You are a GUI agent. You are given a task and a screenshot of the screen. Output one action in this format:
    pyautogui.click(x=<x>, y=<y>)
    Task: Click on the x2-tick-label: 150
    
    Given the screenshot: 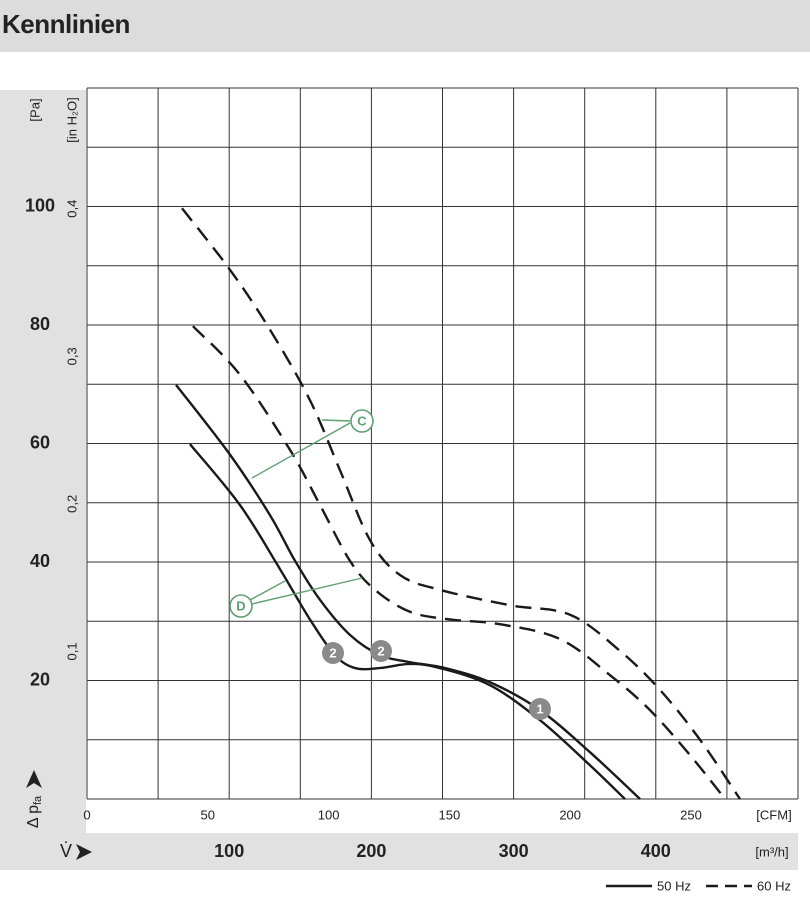 What is the action you would take?
    pyautogui.click(x=450, y=814)
    